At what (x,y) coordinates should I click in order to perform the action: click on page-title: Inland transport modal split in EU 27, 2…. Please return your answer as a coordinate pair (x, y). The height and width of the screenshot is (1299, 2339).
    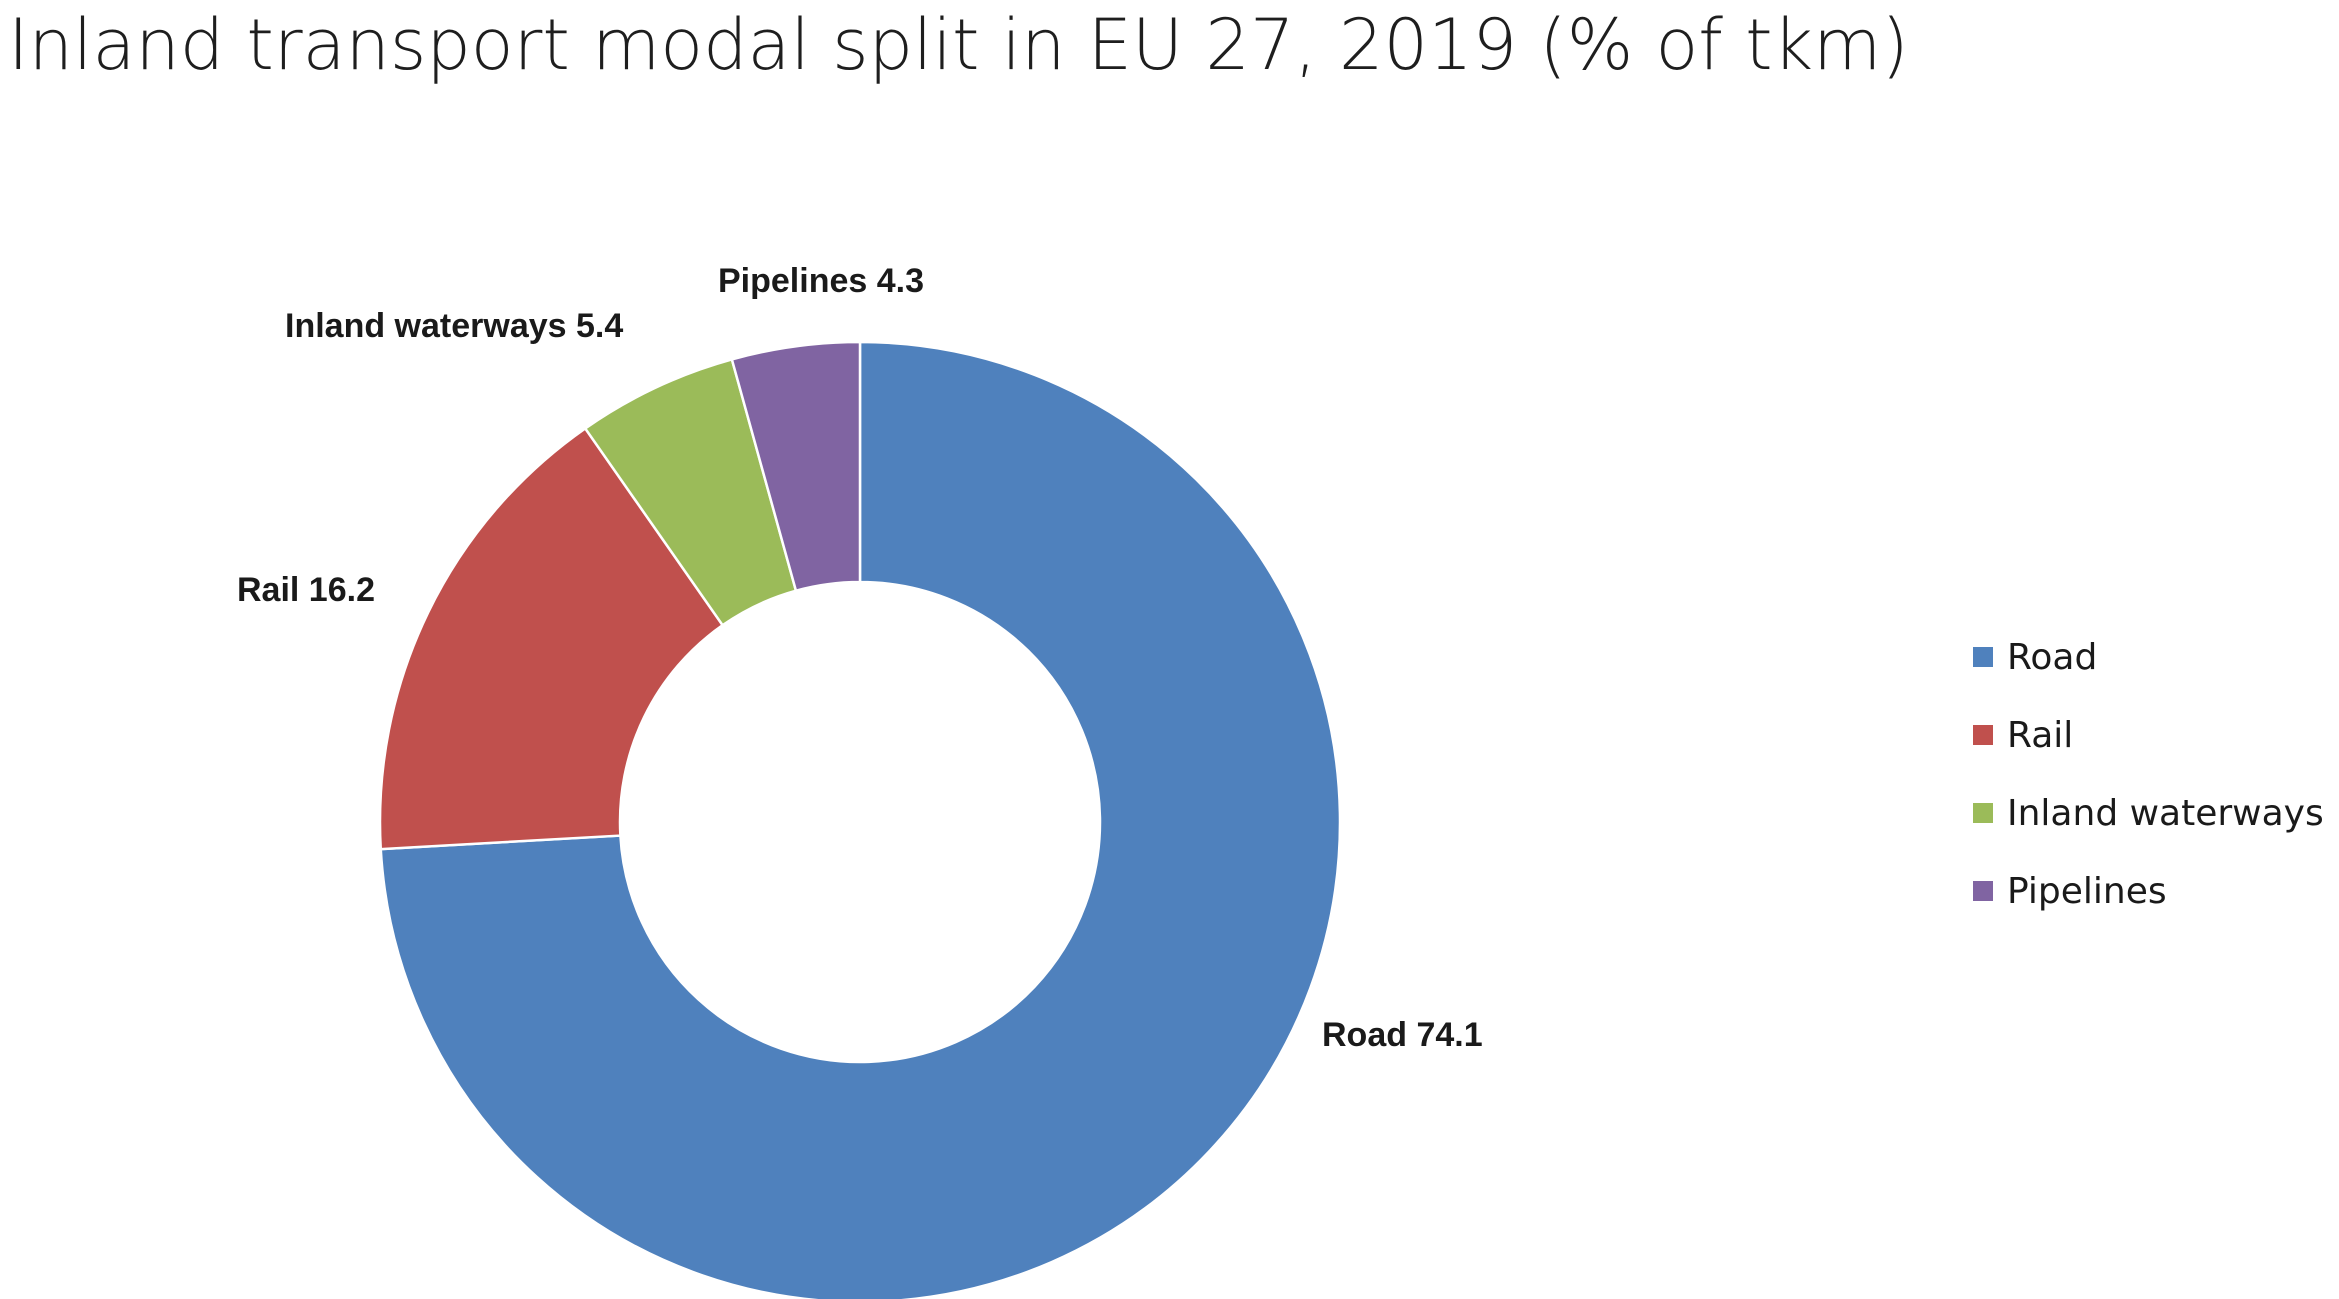
    Looking at the image, I should click on (958, 45).